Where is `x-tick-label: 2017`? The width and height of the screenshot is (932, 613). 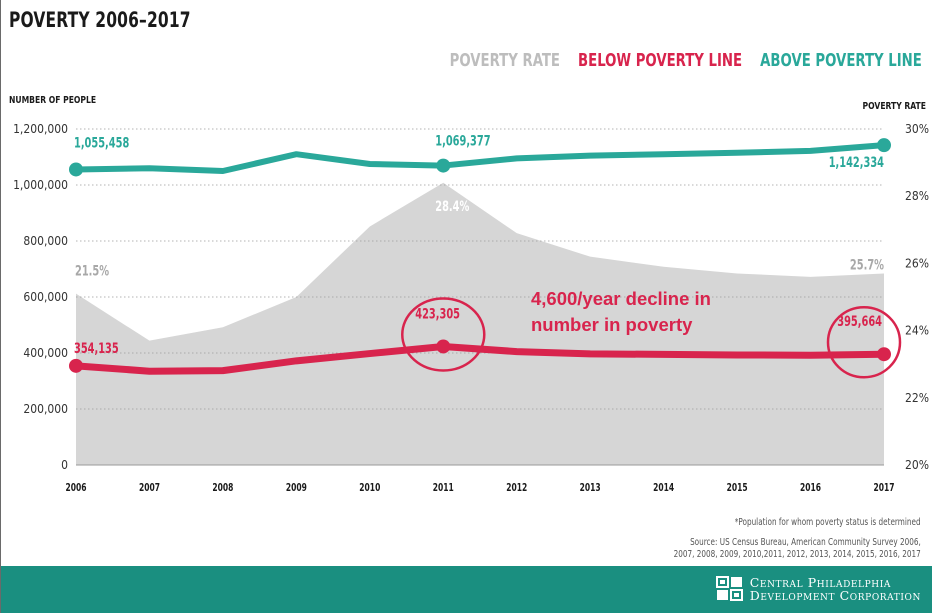
x-tick-label: 2017 is located at coordinates (883, 488).